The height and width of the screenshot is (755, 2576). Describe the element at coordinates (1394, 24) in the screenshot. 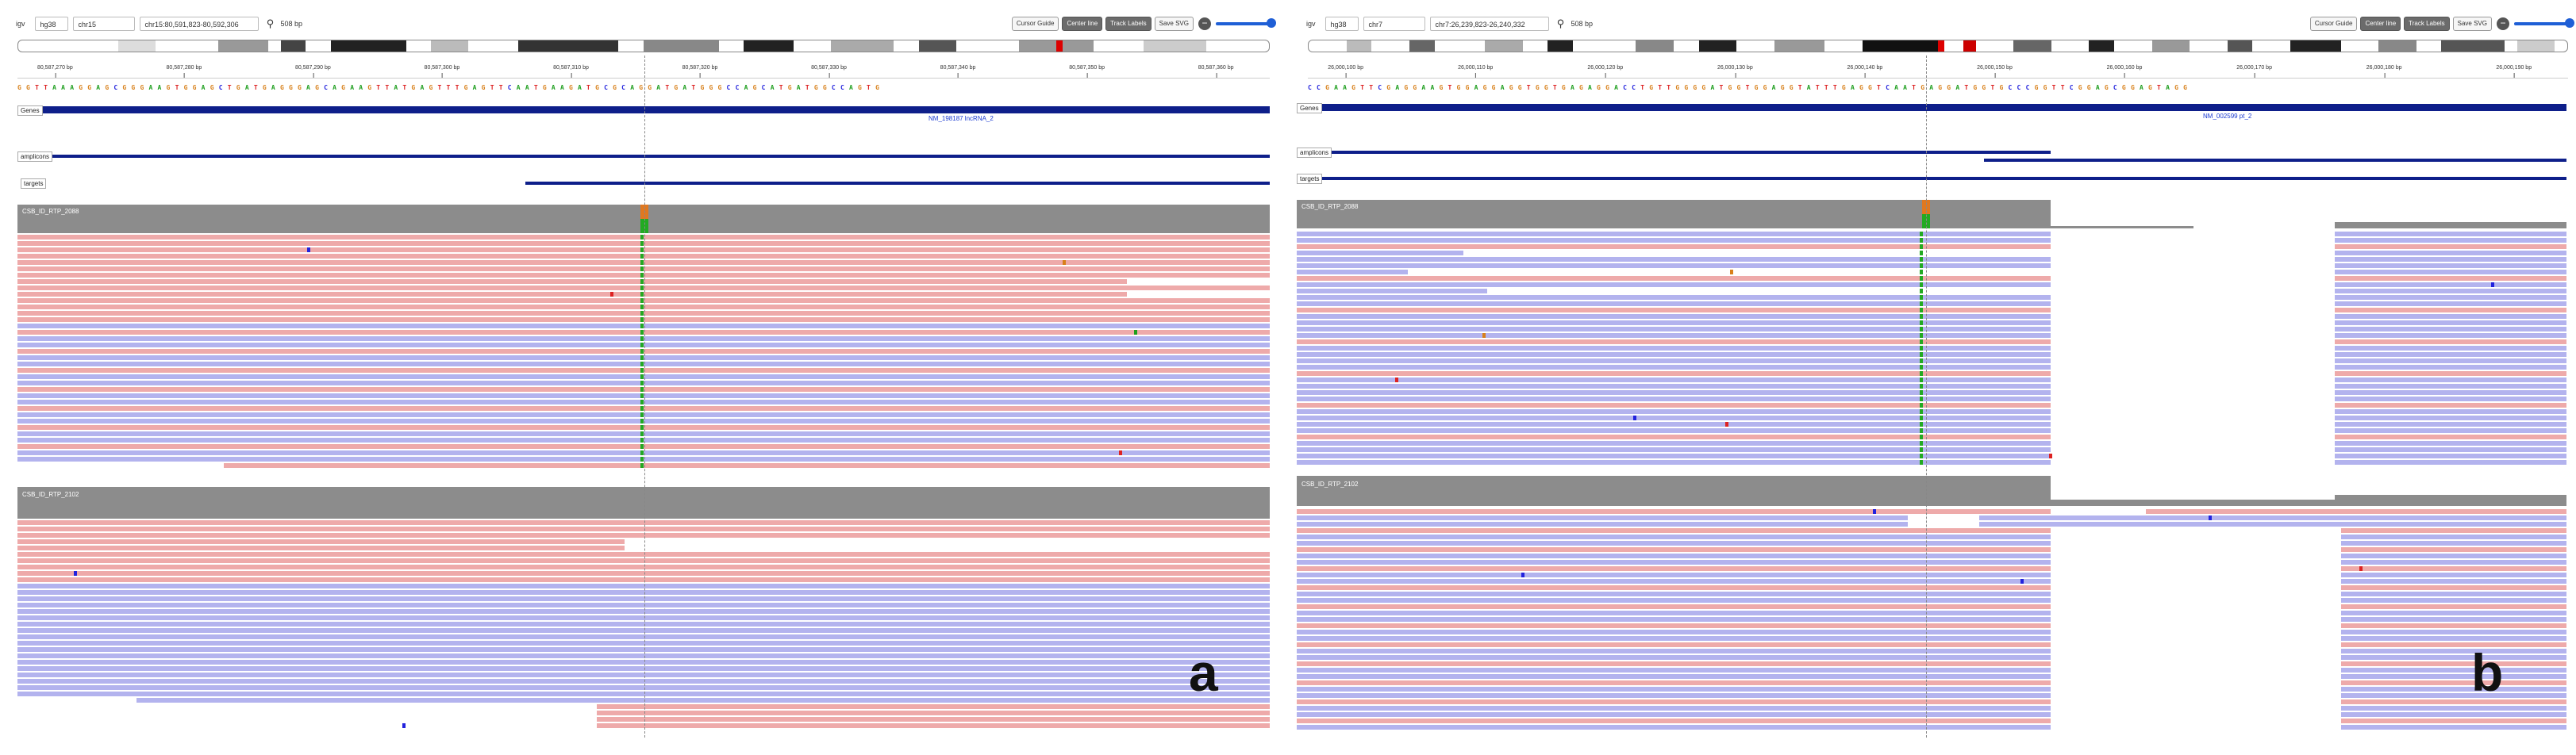

I see `chromosome-select: chr7` at that location.